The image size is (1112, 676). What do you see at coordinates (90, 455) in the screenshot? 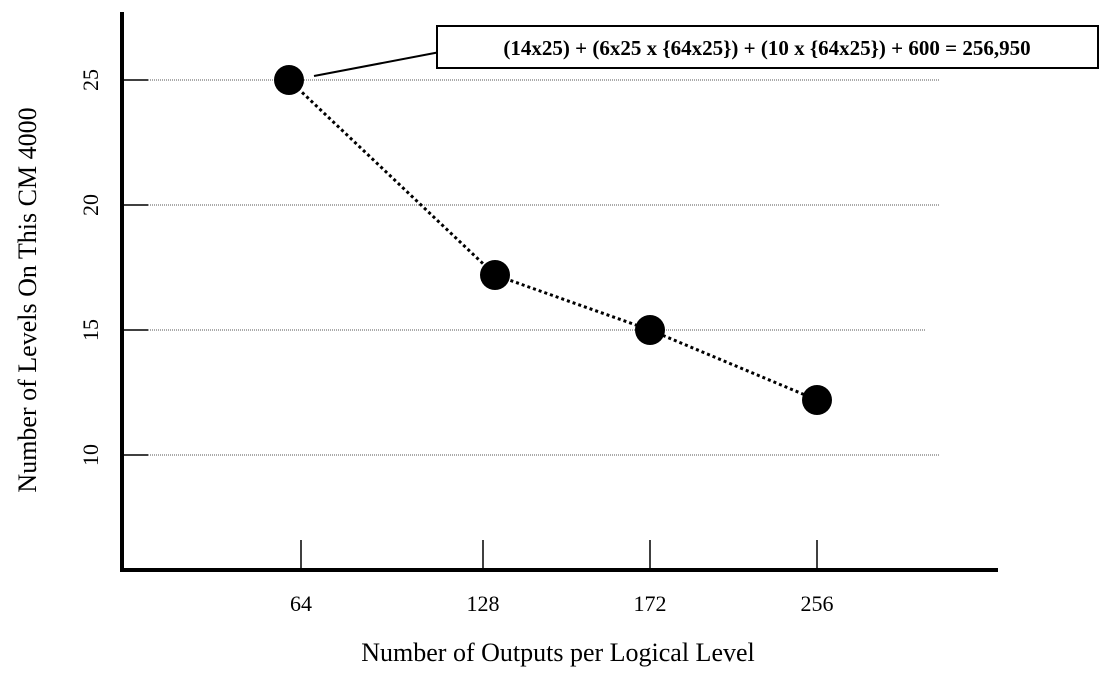
I see `y-tick-label: 10` at bounding box center [90, 455].